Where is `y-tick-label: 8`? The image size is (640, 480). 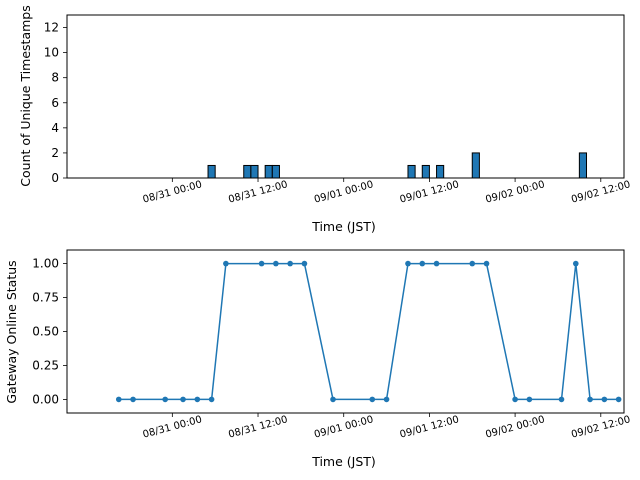
y-tick-label: 8 is located at coordinates (55, 78).